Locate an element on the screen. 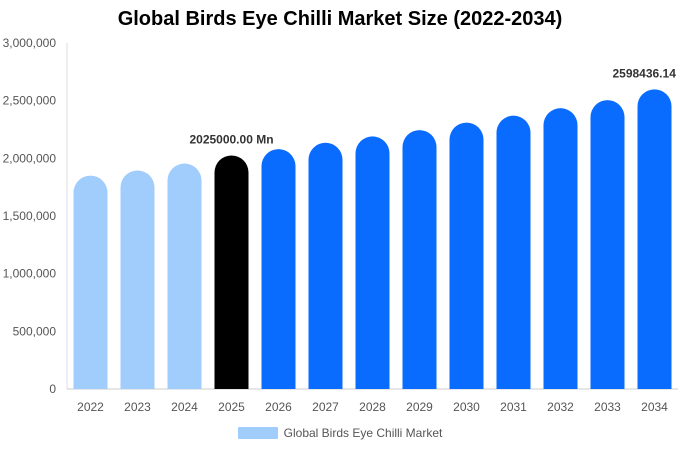 The image size is (680, 450). data-labels: 2025000.00 Mn 2598436.14 Mn is located at coordinates (434, 106).